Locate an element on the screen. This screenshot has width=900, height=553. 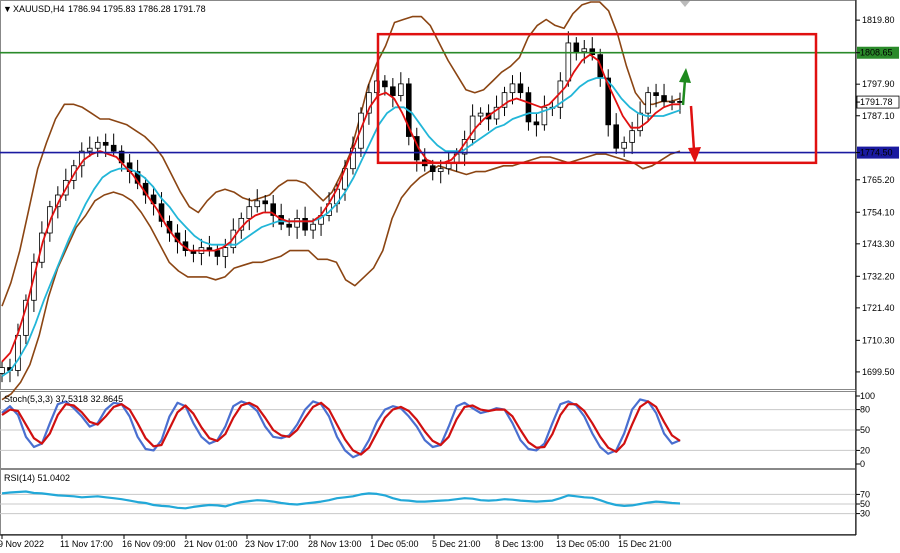
rsi-tick-label: 30 is located at coordinates (865, 514).